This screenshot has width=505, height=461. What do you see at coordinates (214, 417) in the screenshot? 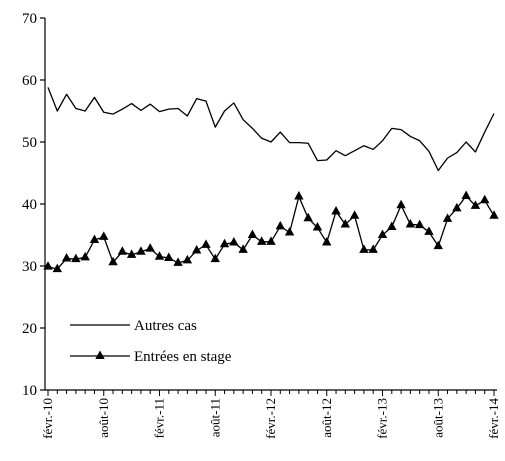
I see `x-tick-label: août-11` at bounding box center [214, 417].